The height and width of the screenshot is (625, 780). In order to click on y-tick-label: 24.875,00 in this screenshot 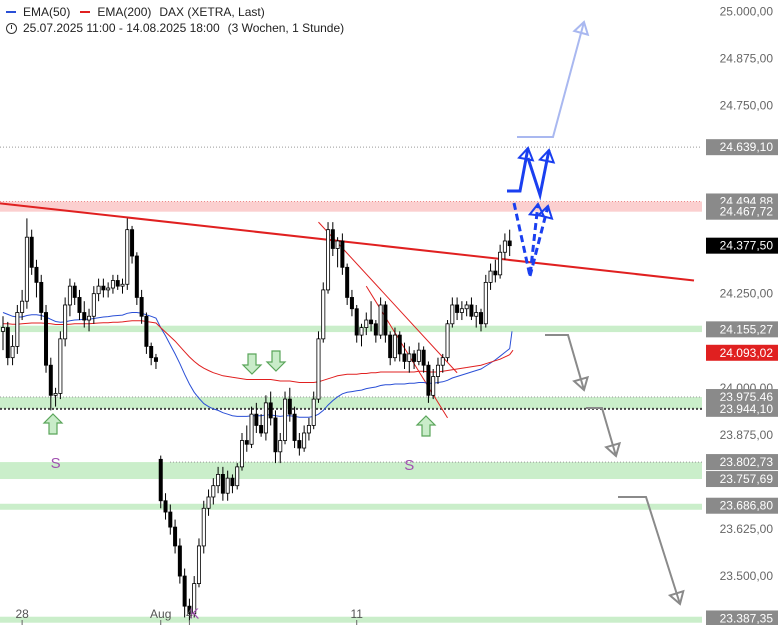, I will do `click(747, 58)`.